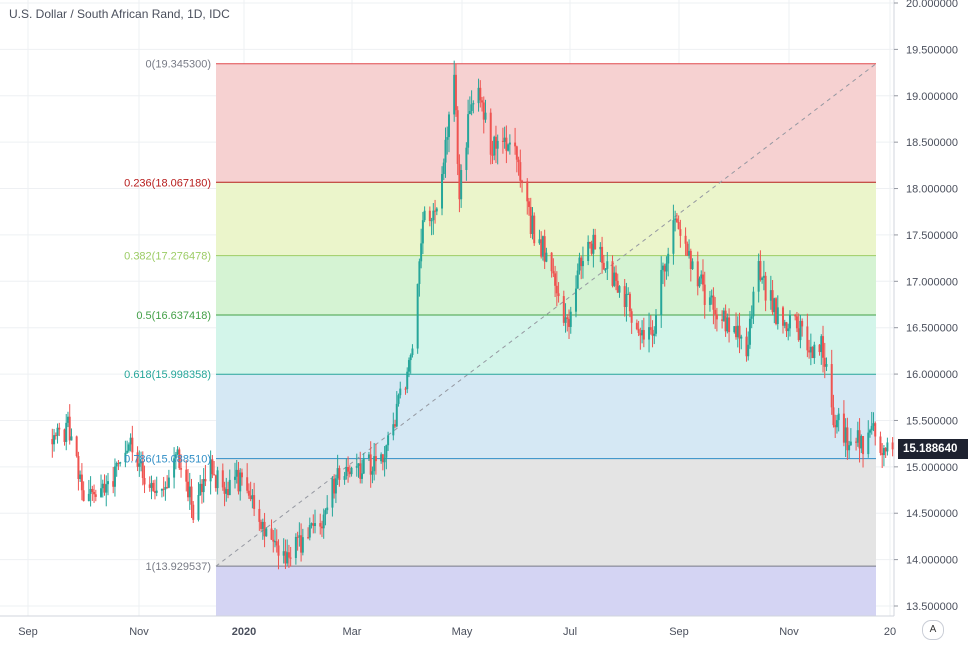 This screenshot has width=968, height=646. Describe the element at coordinates (570, 632) in the screenshot. I see `x-tick-label: Jul` at that location.